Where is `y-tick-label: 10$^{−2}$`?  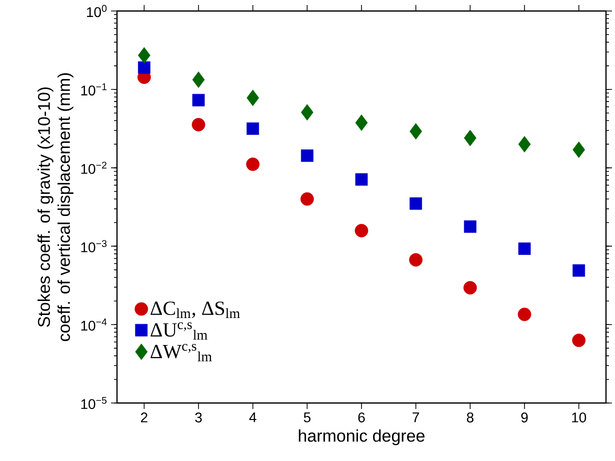 y-tick-label: 10$^{−2}$ is located at coordinates (93, 168).